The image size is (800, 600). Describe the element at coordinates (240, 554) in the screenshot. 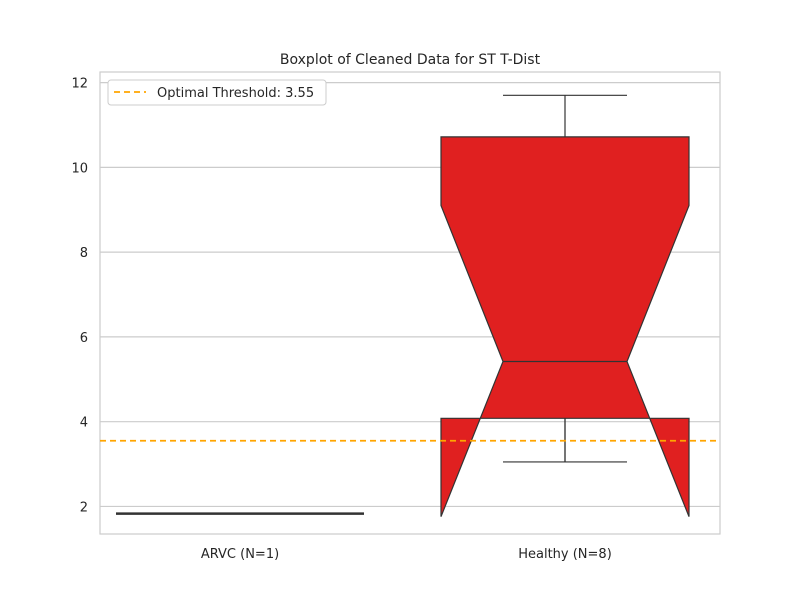

I see `x-tick-label: ARVC (N=1)` at that location.